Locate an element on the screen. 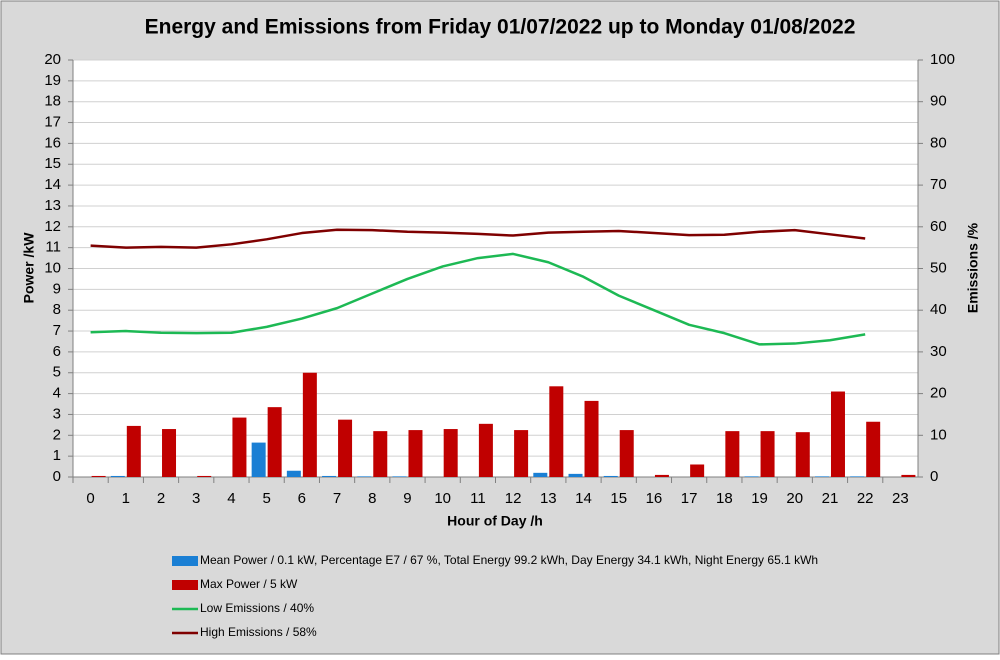 This screenshot has height=660, width=1000. x-tick-label: 23 is located at coordinates (900, 498).